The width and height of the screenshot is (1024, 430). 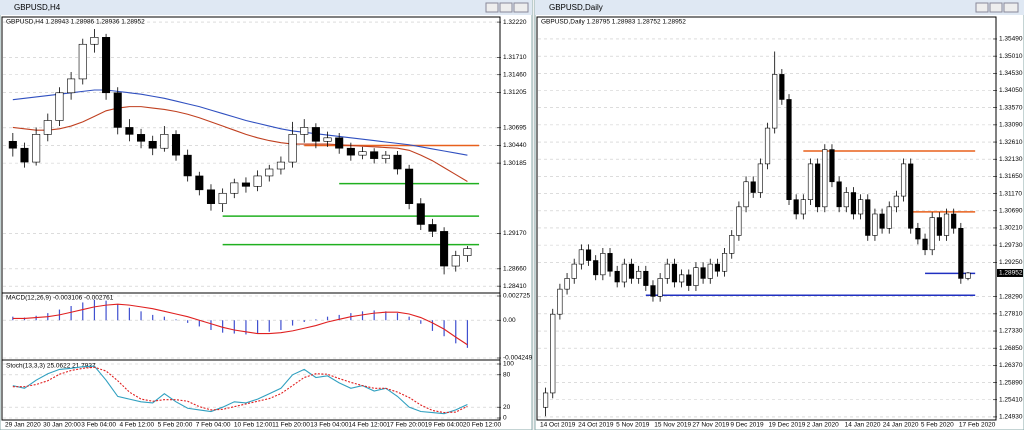 What do you see at coordinates (1011, 417) in the screenshot?
I see `y-tick-label: 1.24930` at bounding box center [1011, 417].